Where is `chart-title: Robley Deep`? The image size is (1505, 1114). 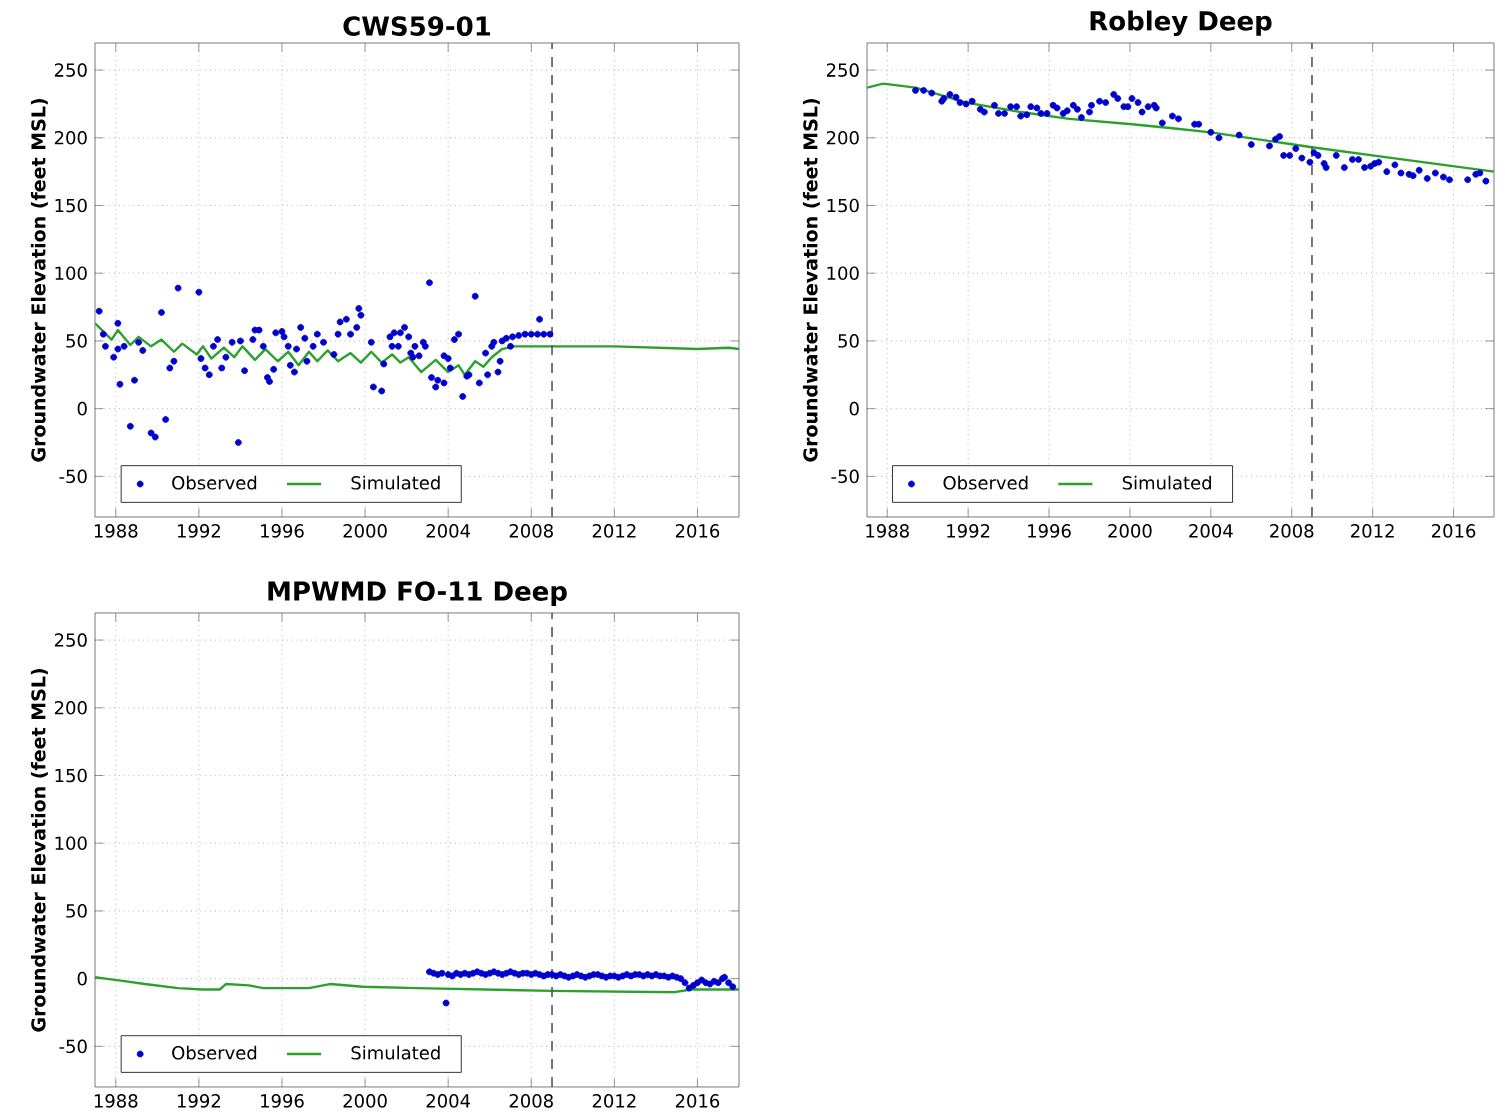
chart-title: Robley Deep is located at coordinates (1181, 23).